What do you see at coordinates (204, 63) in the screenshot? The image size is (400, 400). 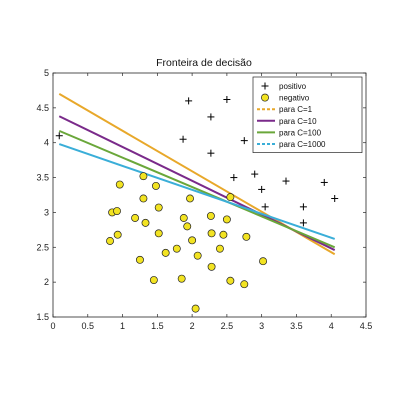 I see `chart-title: Fronteira de decisão` at bounding box center [204, 63].